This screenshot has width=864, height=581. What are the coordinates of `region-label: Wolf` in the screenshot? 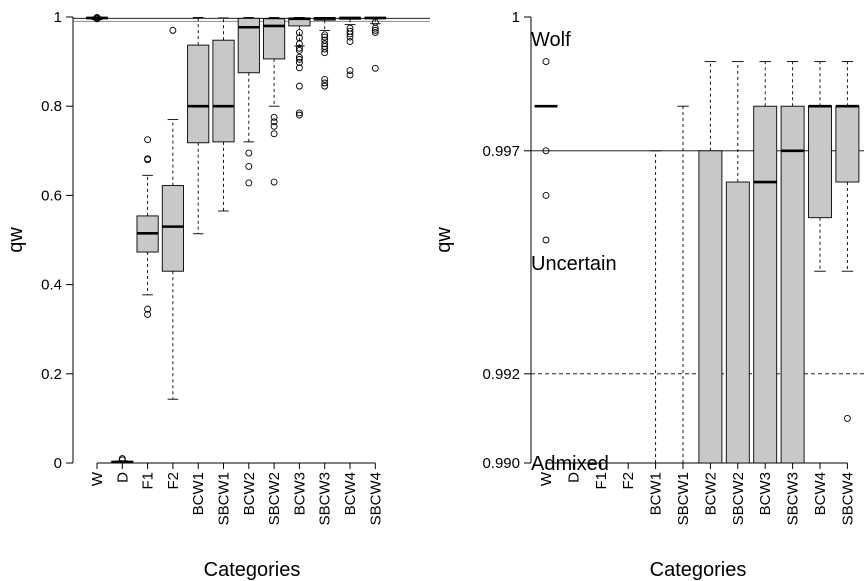 It's located at (551, 40).